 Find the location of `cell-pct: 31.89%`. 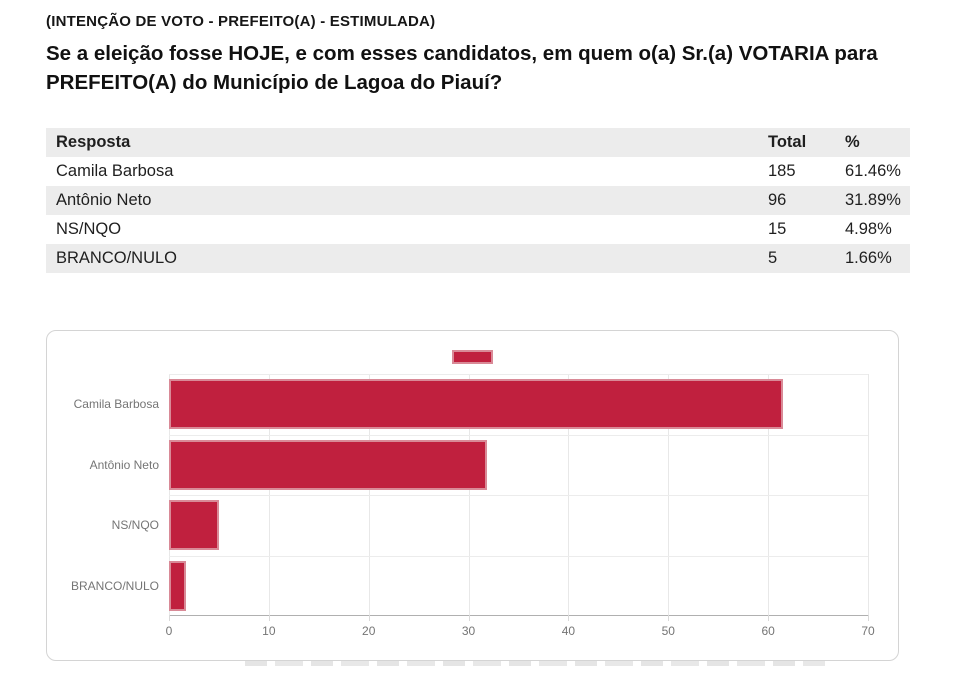

cell-pct: 31.89% is located at coordinates (873, 200).